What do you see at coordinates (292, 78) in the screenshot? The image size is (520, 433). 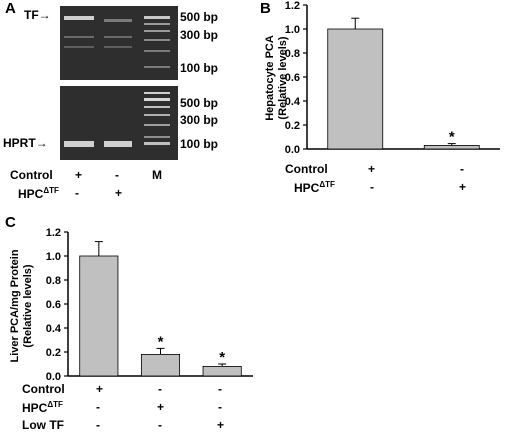 I see `panel-b-ytick-label-3: 0.6` at bounding box center [292, 78].